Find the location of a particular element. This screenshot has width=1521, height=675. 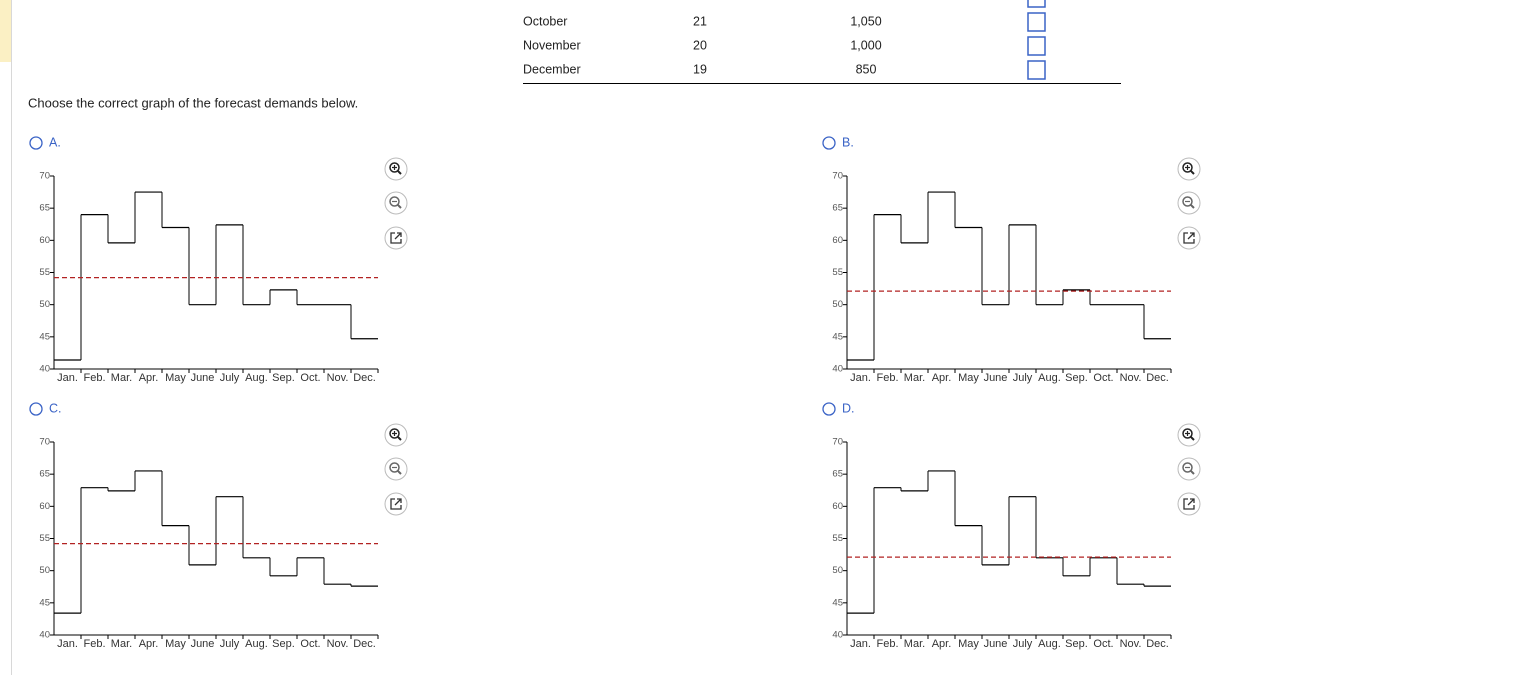

month-cell: October is located at coordinates (545, 21).